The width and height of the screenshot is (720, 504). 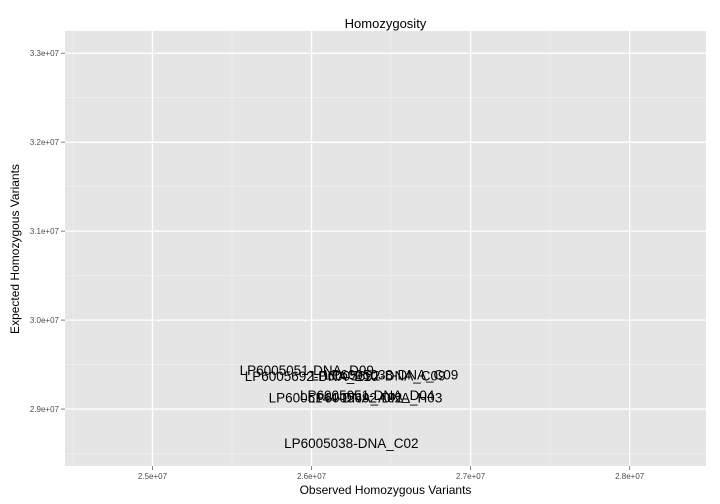 I want to click on data-point-label: LP6005051-DNA_D09, so click(x=307, y=370).